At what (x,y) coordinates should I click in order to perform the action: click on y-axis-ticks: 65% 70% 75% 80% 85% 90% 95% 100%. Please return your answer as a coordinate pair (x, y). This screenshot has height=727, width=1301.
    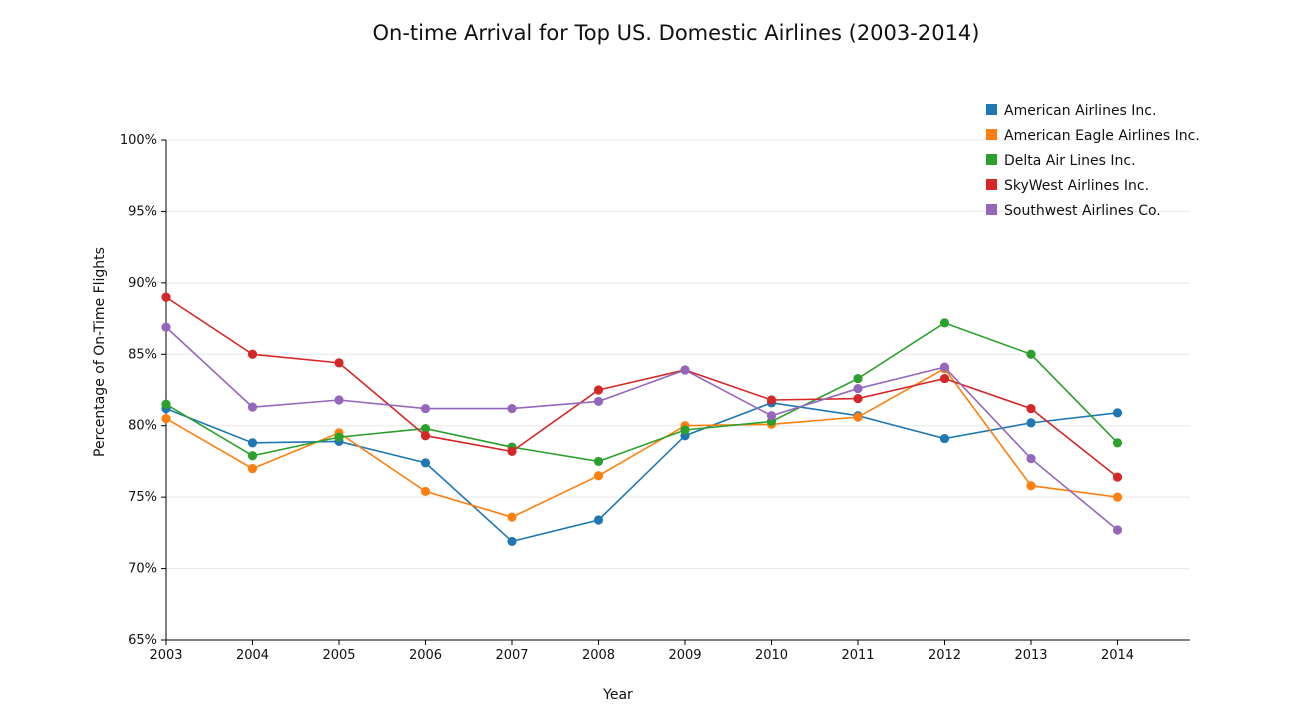
    Looking at the image, I should click on (143, 390).